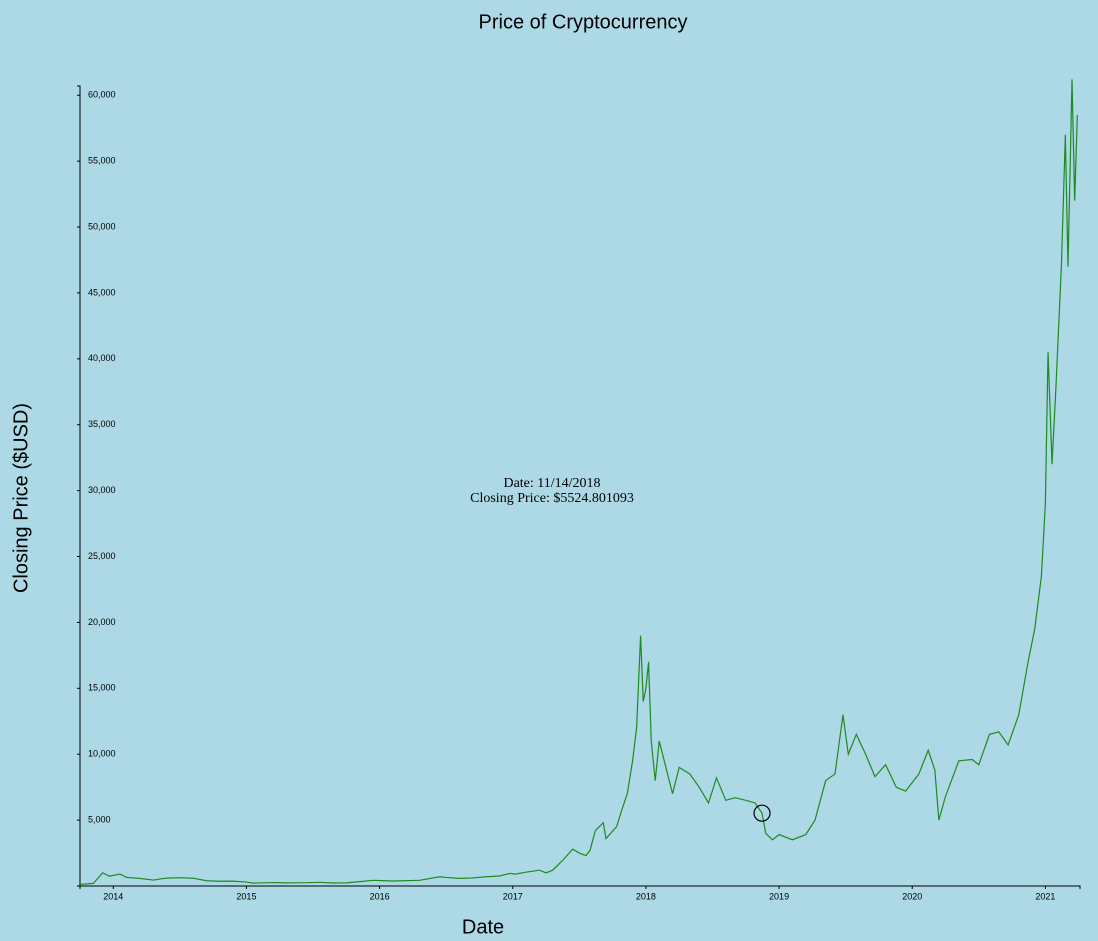 The width and height of the screenshot is (1098, 941). Describe the element at coordinates (1045, 896) in the screenshot. I see `x-tick-label: 2021` at that location.